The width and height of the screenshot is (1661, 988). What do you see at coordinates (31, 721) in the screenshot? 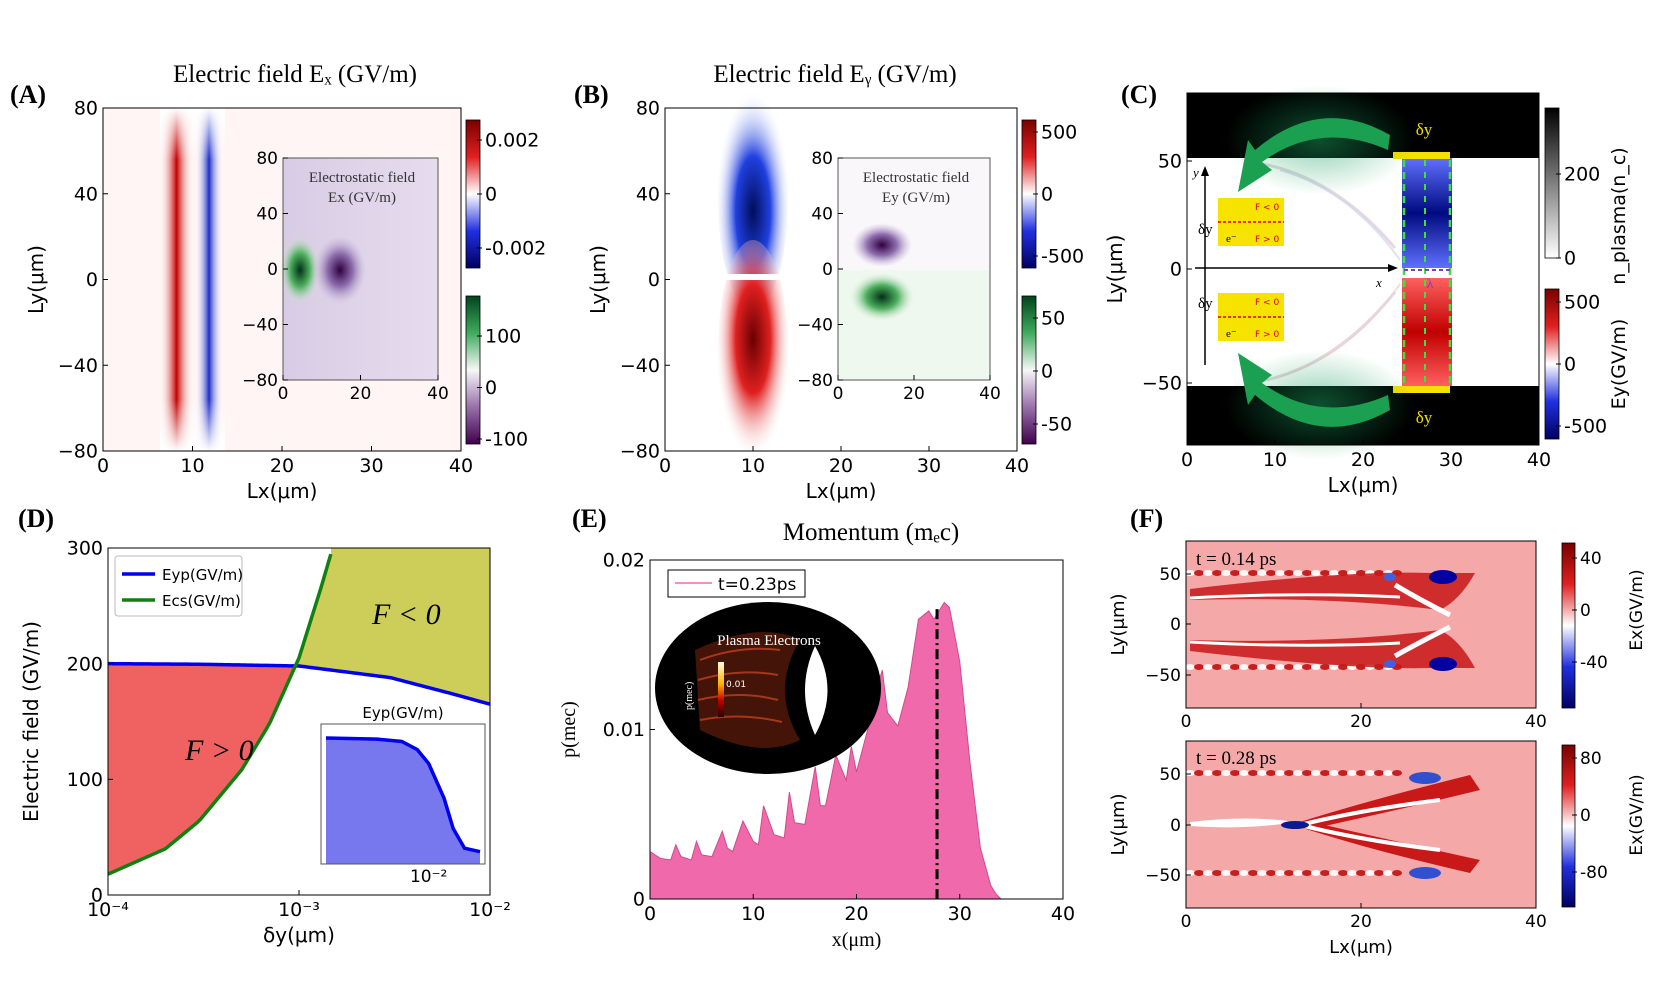
I see `y-axis-label: Electric field (GV/m)` at bounding box center [31, 721].